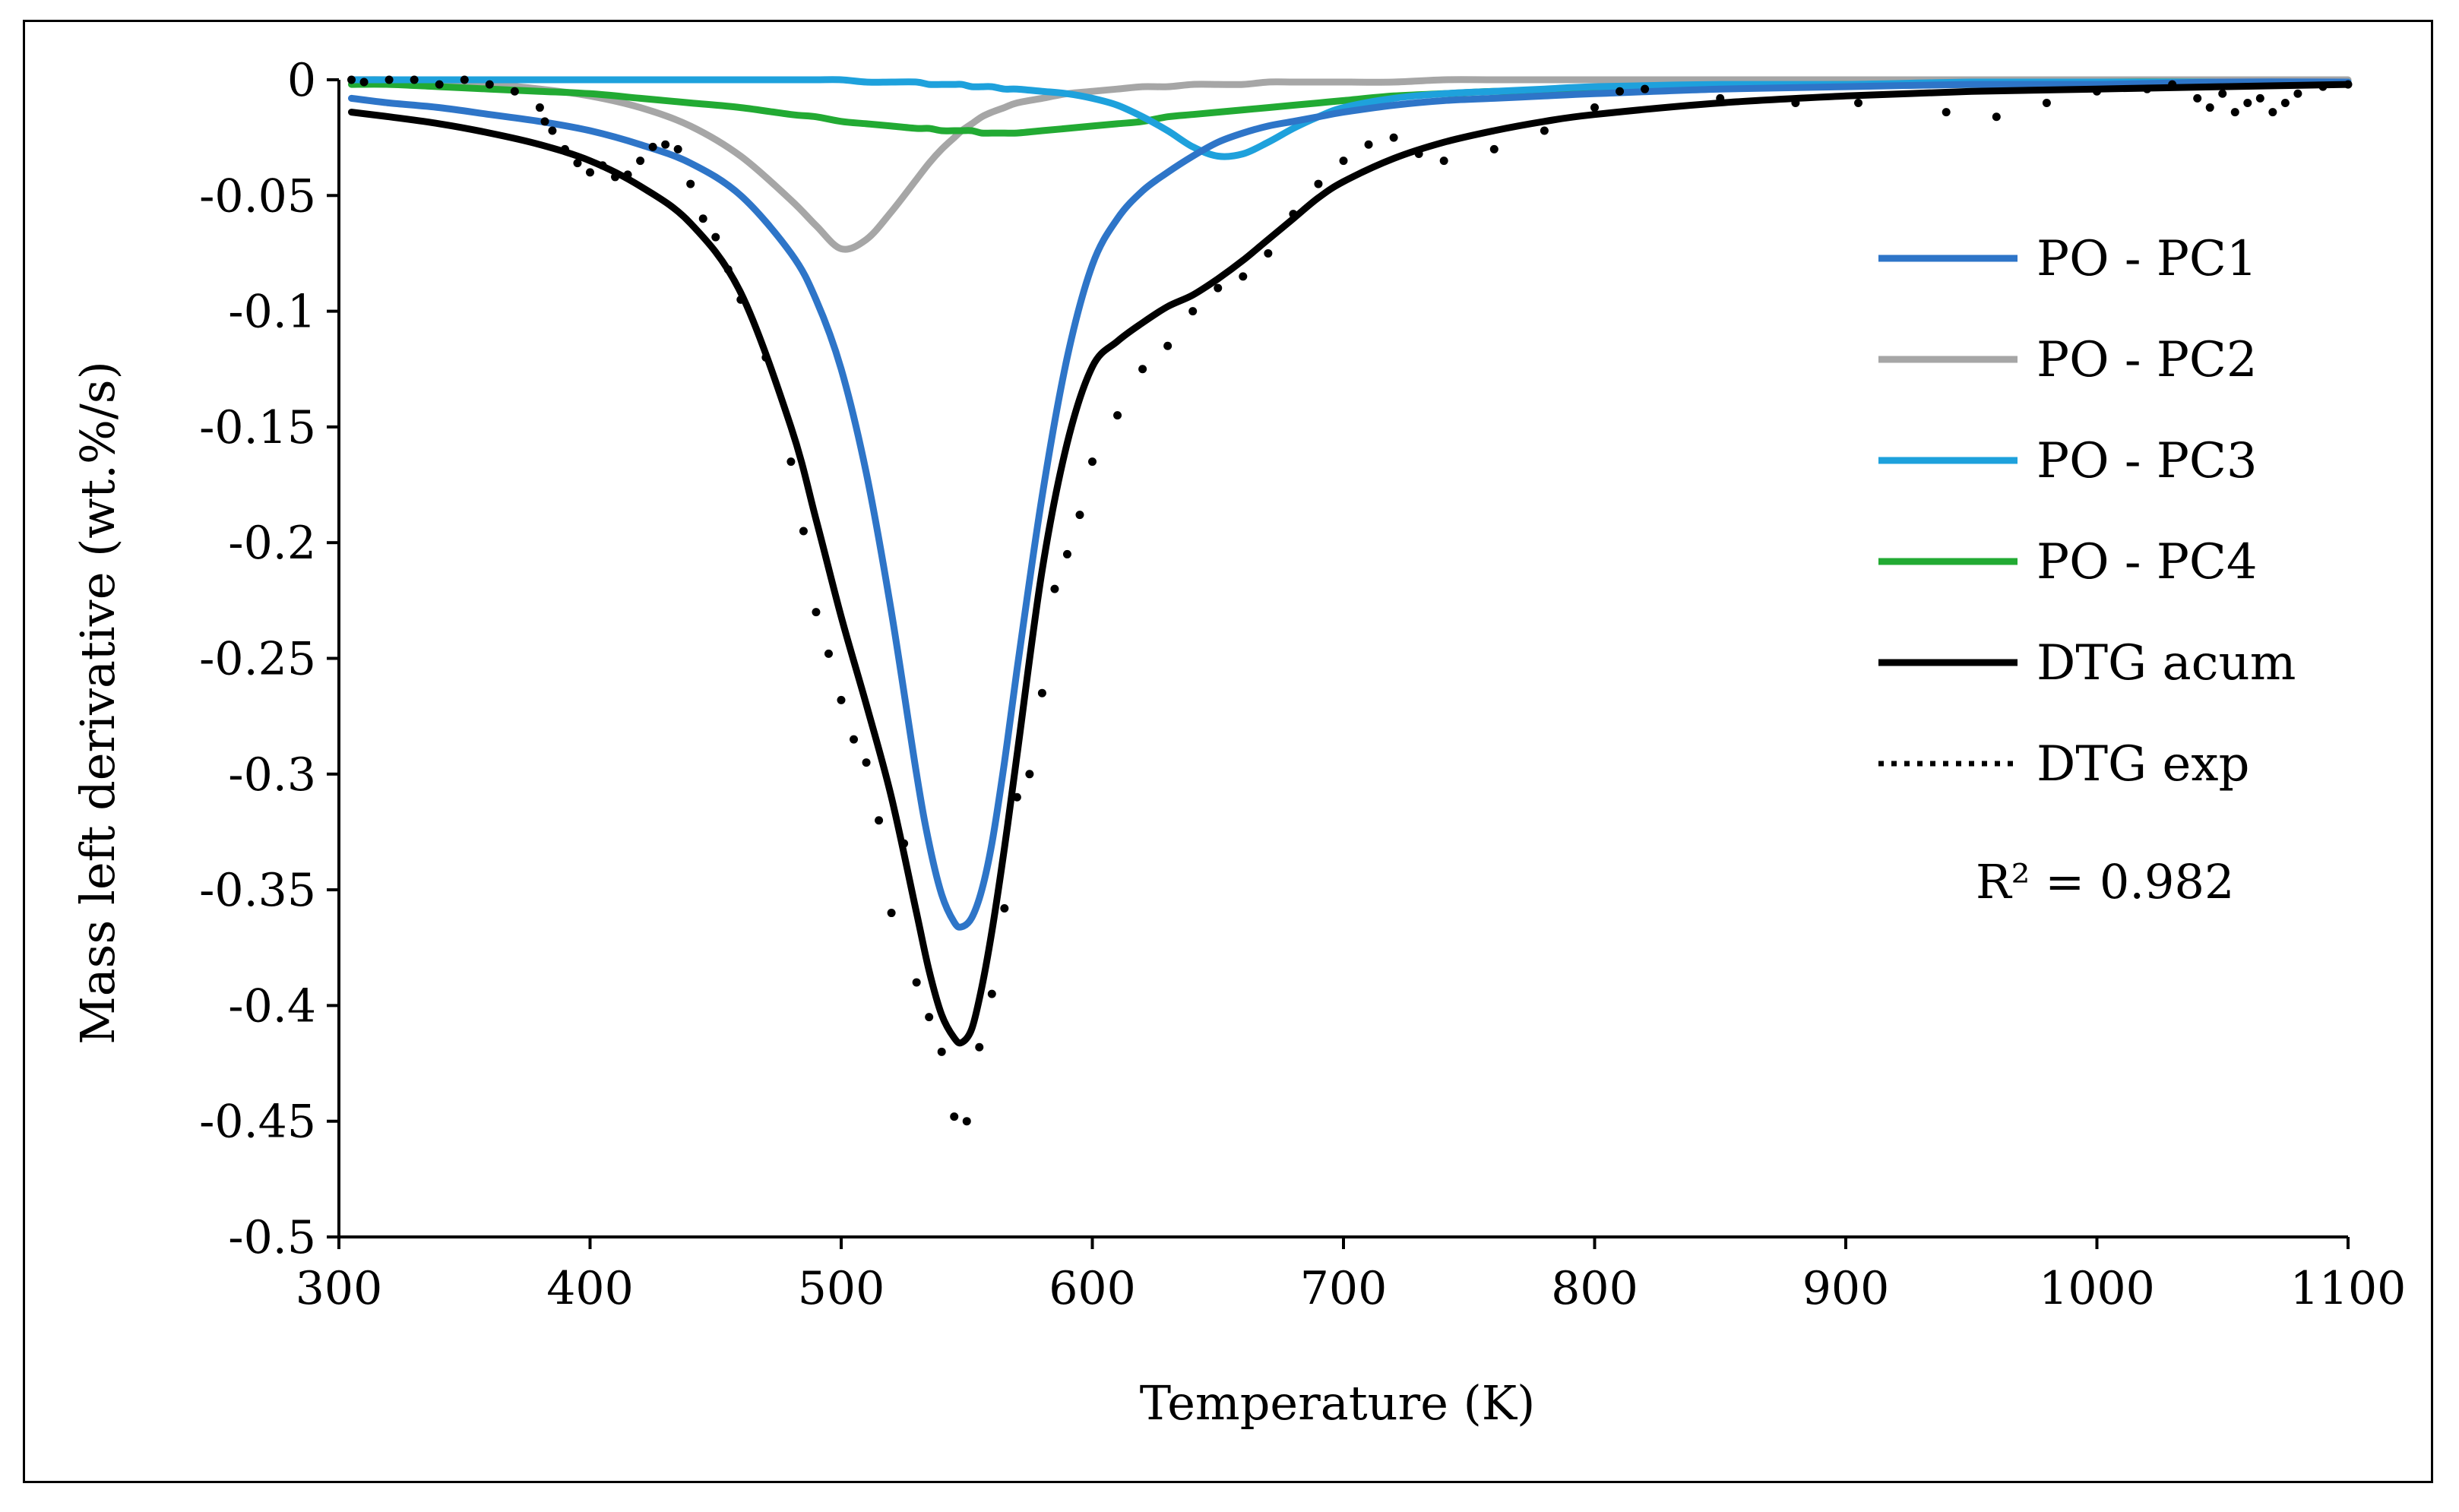 The image size is (2459, 1512). What do you see at coordinates (301, 80) in the screenshot?
I see `y-tick-label: 0` at bounding box center [301, 80].